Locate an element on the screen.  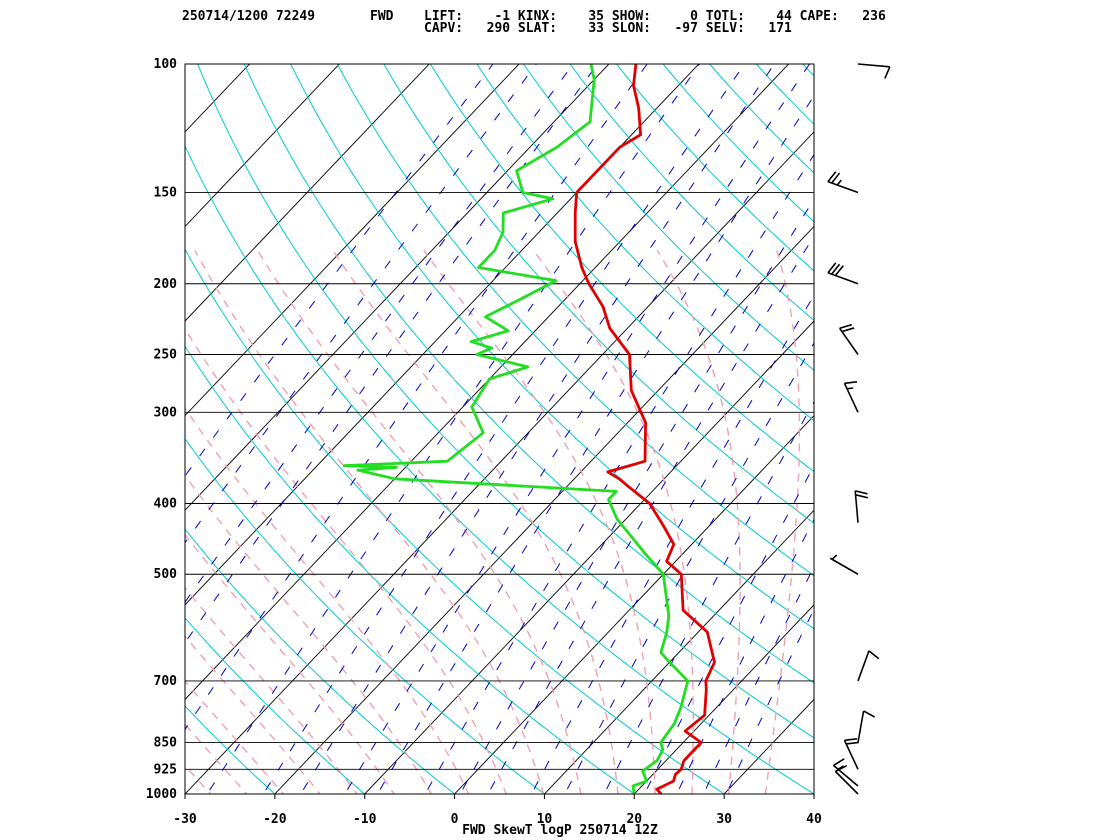
x-axis-label: FWD SkewT logP 250714 12Z is located at coordinates (560, 830).